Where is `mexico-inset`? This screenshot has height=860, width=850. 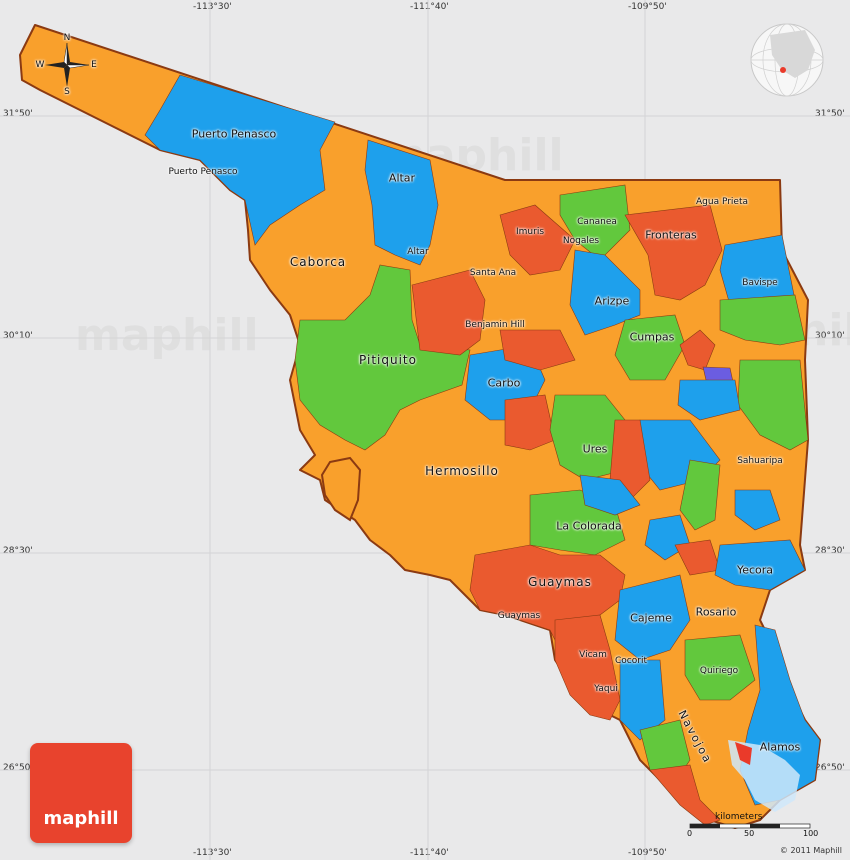 mexico-inset is located at coordinates (764, 776).